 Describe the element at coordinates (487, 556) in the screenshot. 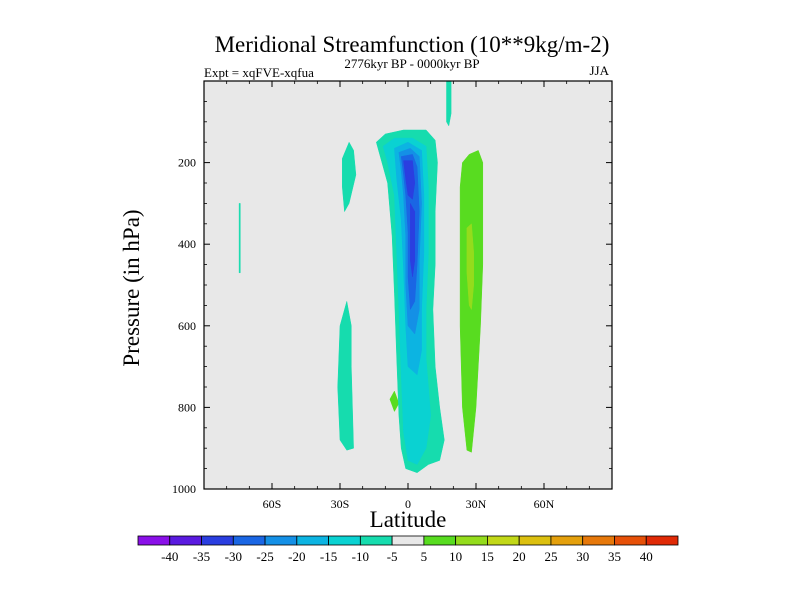

I see `colorbar-label: 15` at that location.